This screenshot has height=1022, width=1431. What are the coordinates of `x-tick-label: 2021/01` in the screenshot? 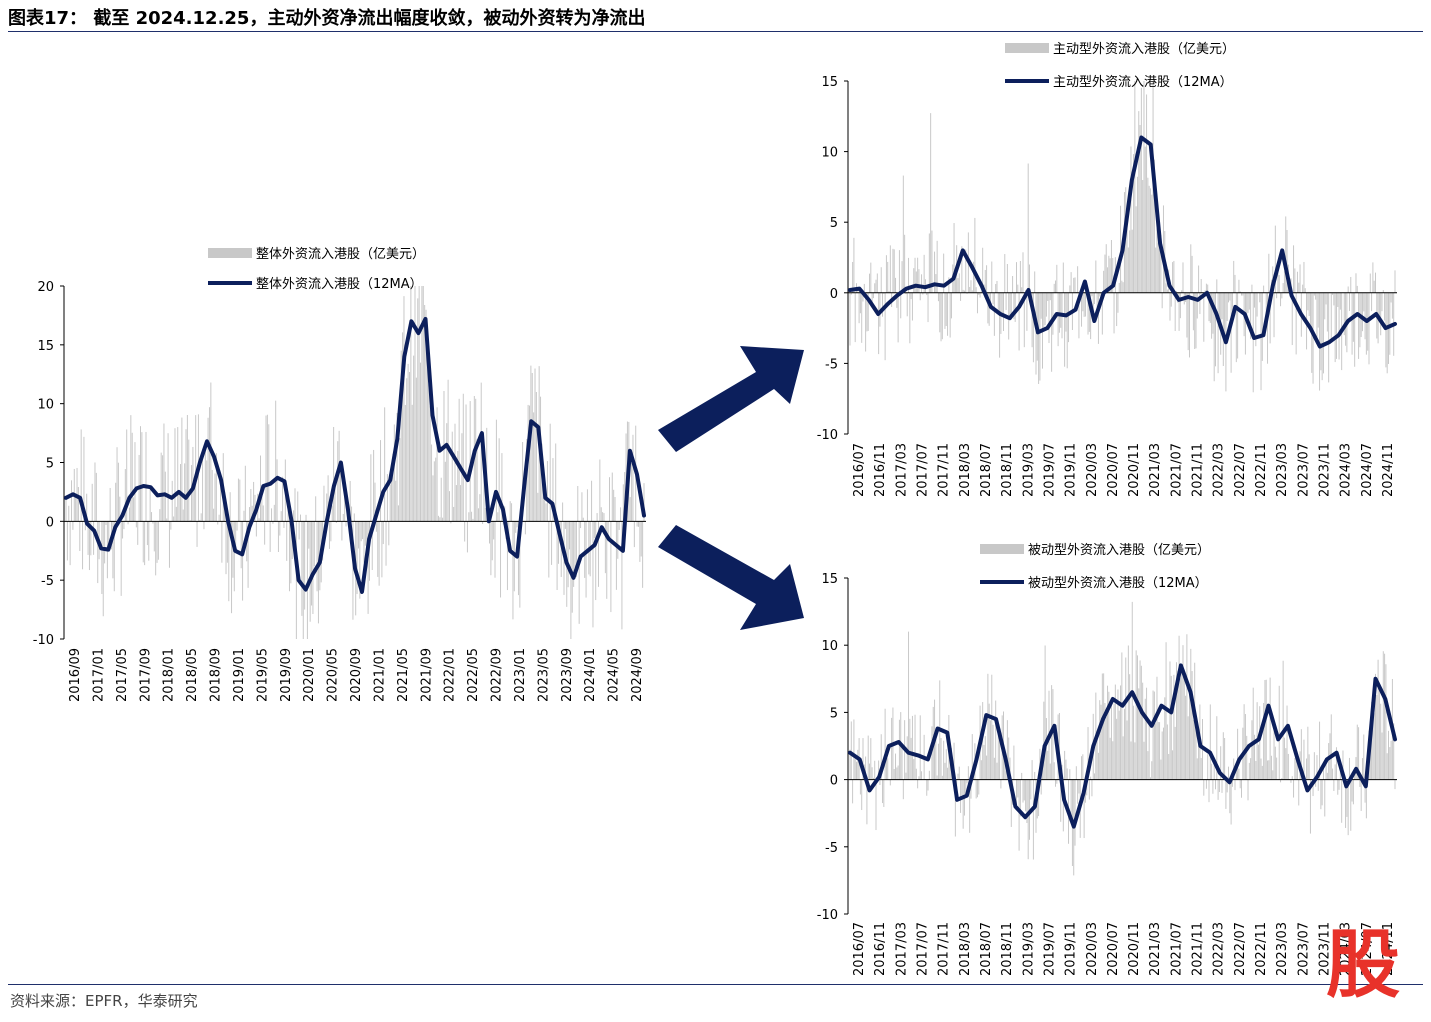 It's located at (379, 675).